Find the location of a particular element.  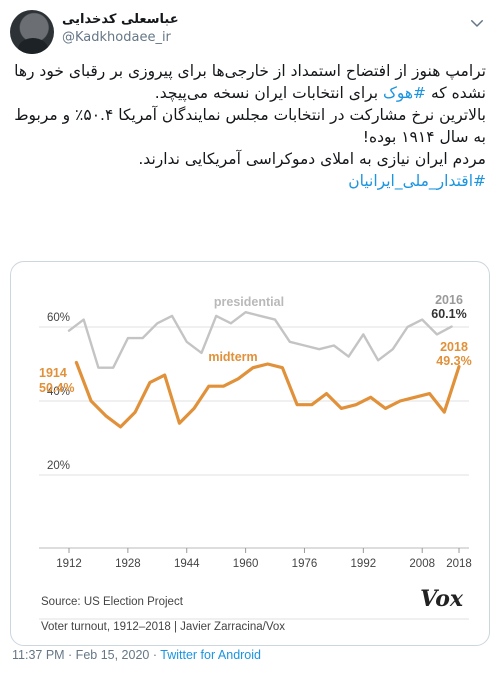

client-link: Twitter for Android is located at coordinates (210, 655).